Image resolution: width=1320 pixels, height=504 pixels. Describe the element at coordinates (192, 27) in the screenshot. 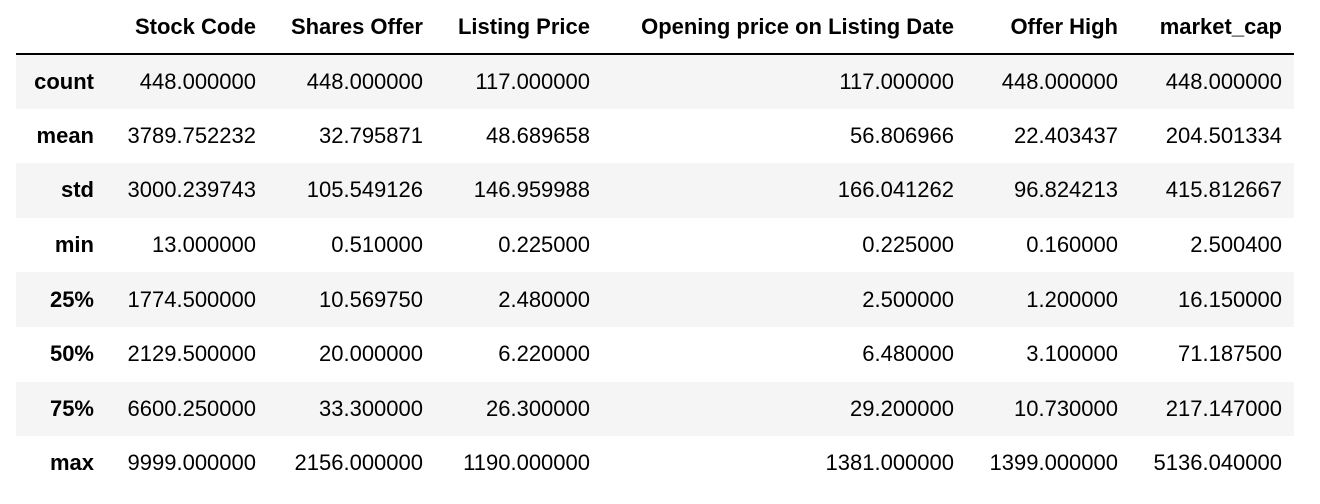

I see `column-header: Stock Code` at that location.